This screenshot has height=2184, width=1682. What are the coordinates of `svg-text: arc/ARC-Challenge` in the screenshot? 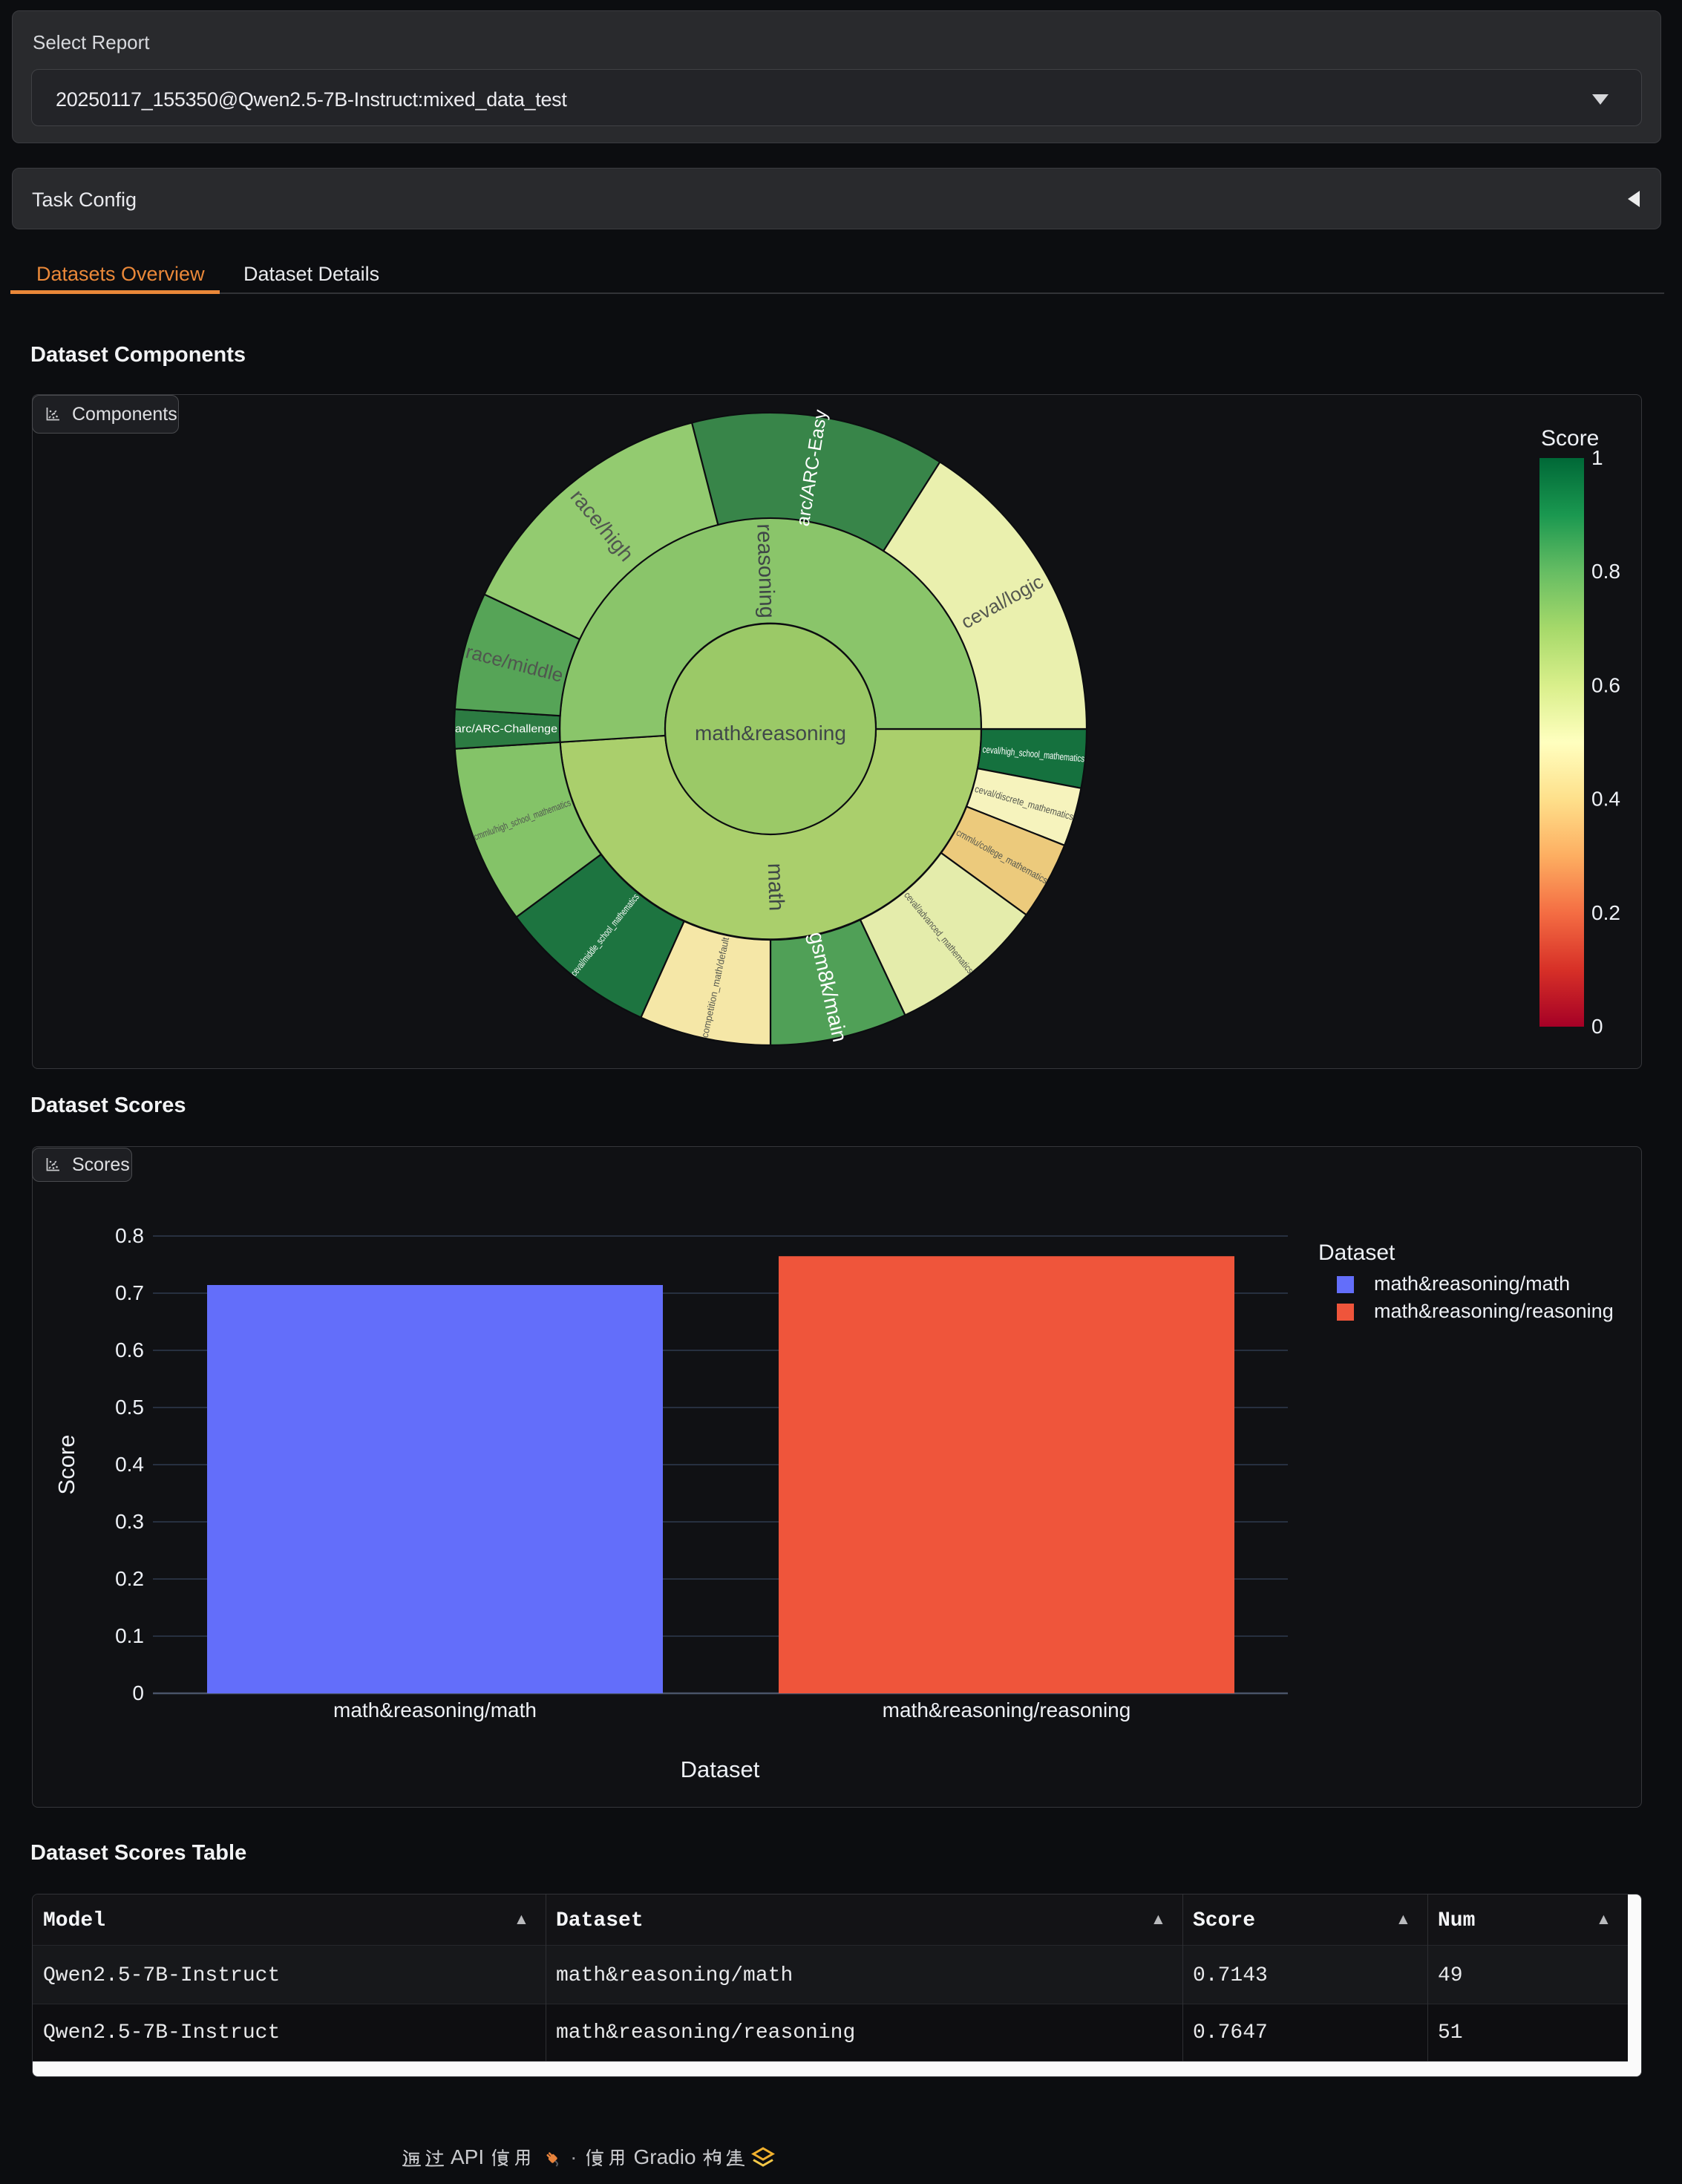 It's located at (506, 729).